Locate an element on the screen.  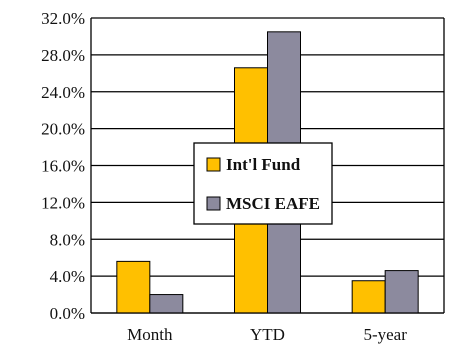
x-category-label: YTD is located at coordinates (267, 334).